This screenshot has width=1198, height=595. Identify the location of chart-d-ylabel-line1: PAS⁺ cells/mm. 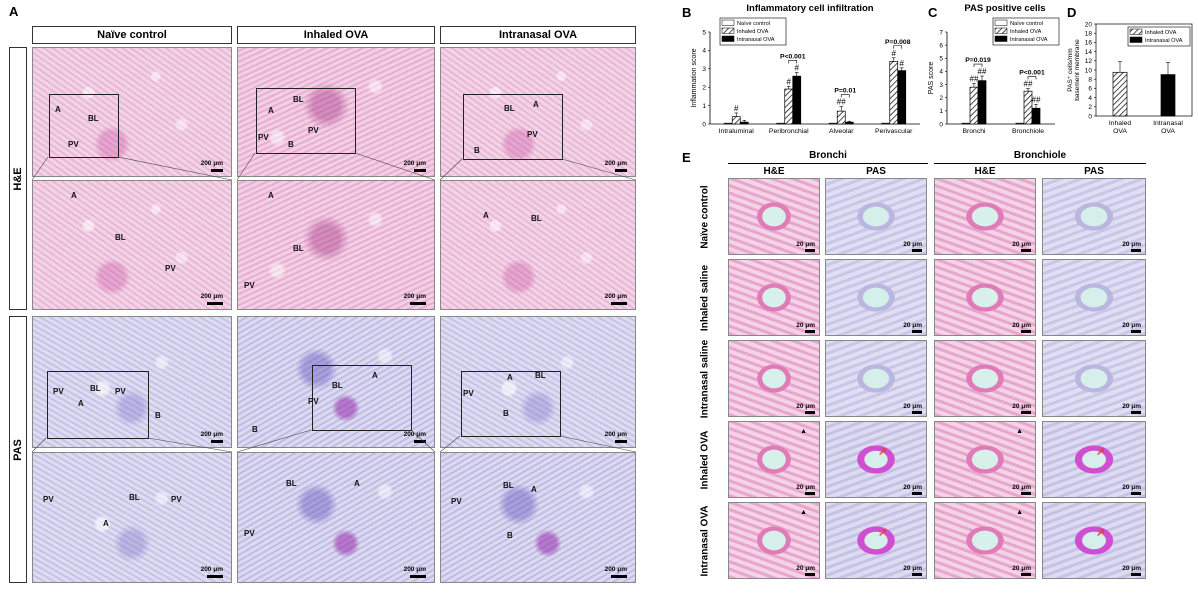
(1070, 69).